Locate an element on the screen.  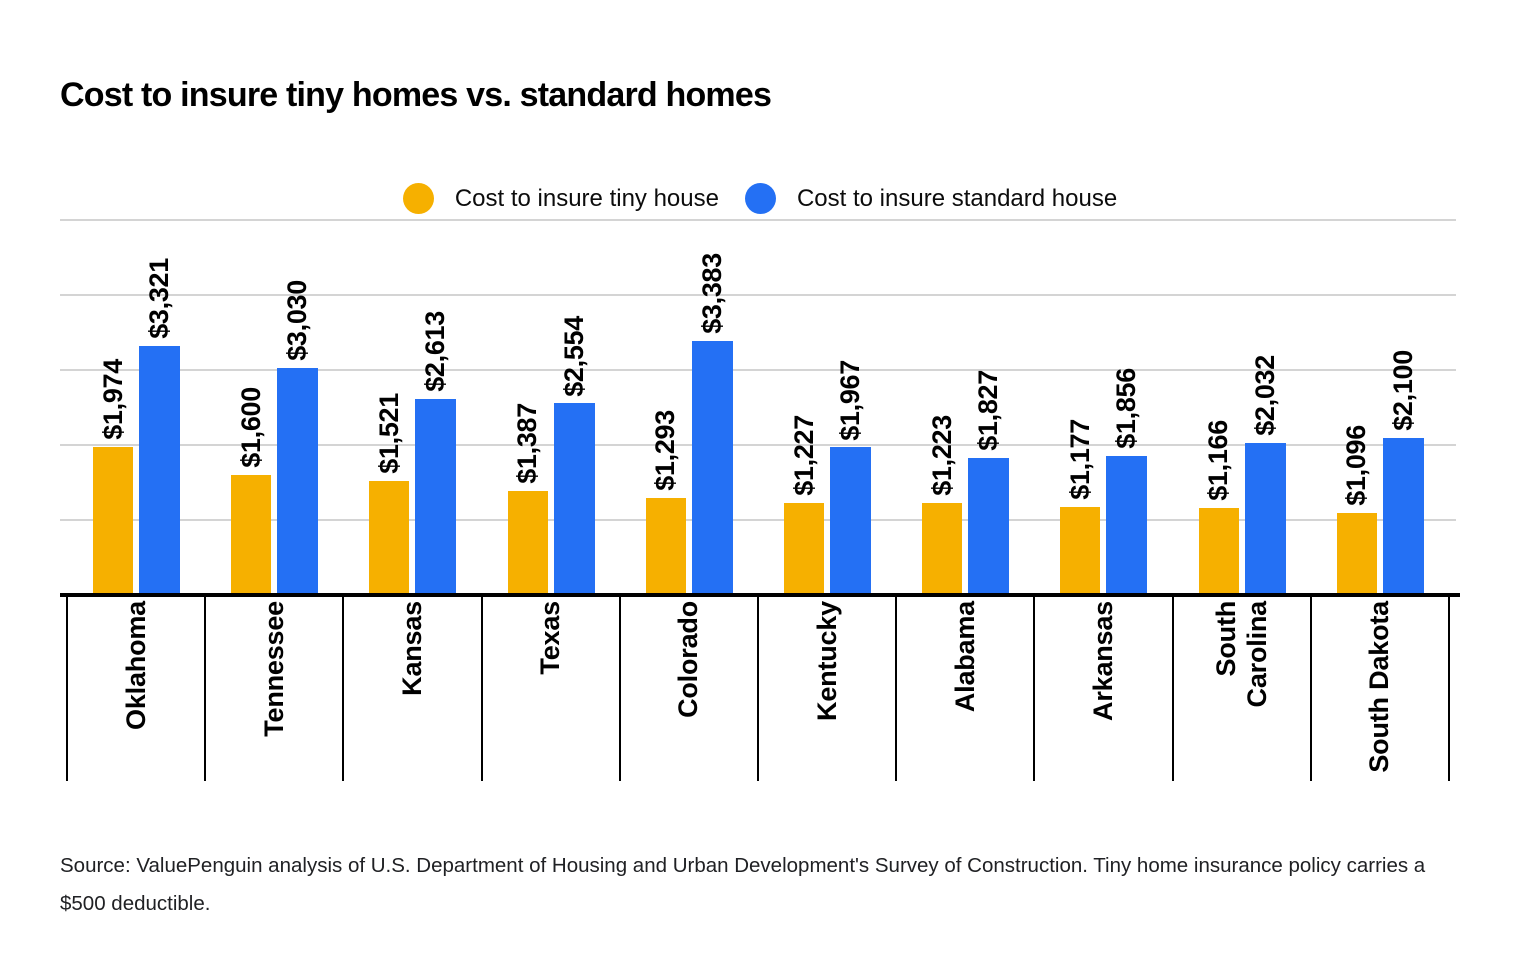
bar-value-label: $2,554 is located at coordinates (574, 356).